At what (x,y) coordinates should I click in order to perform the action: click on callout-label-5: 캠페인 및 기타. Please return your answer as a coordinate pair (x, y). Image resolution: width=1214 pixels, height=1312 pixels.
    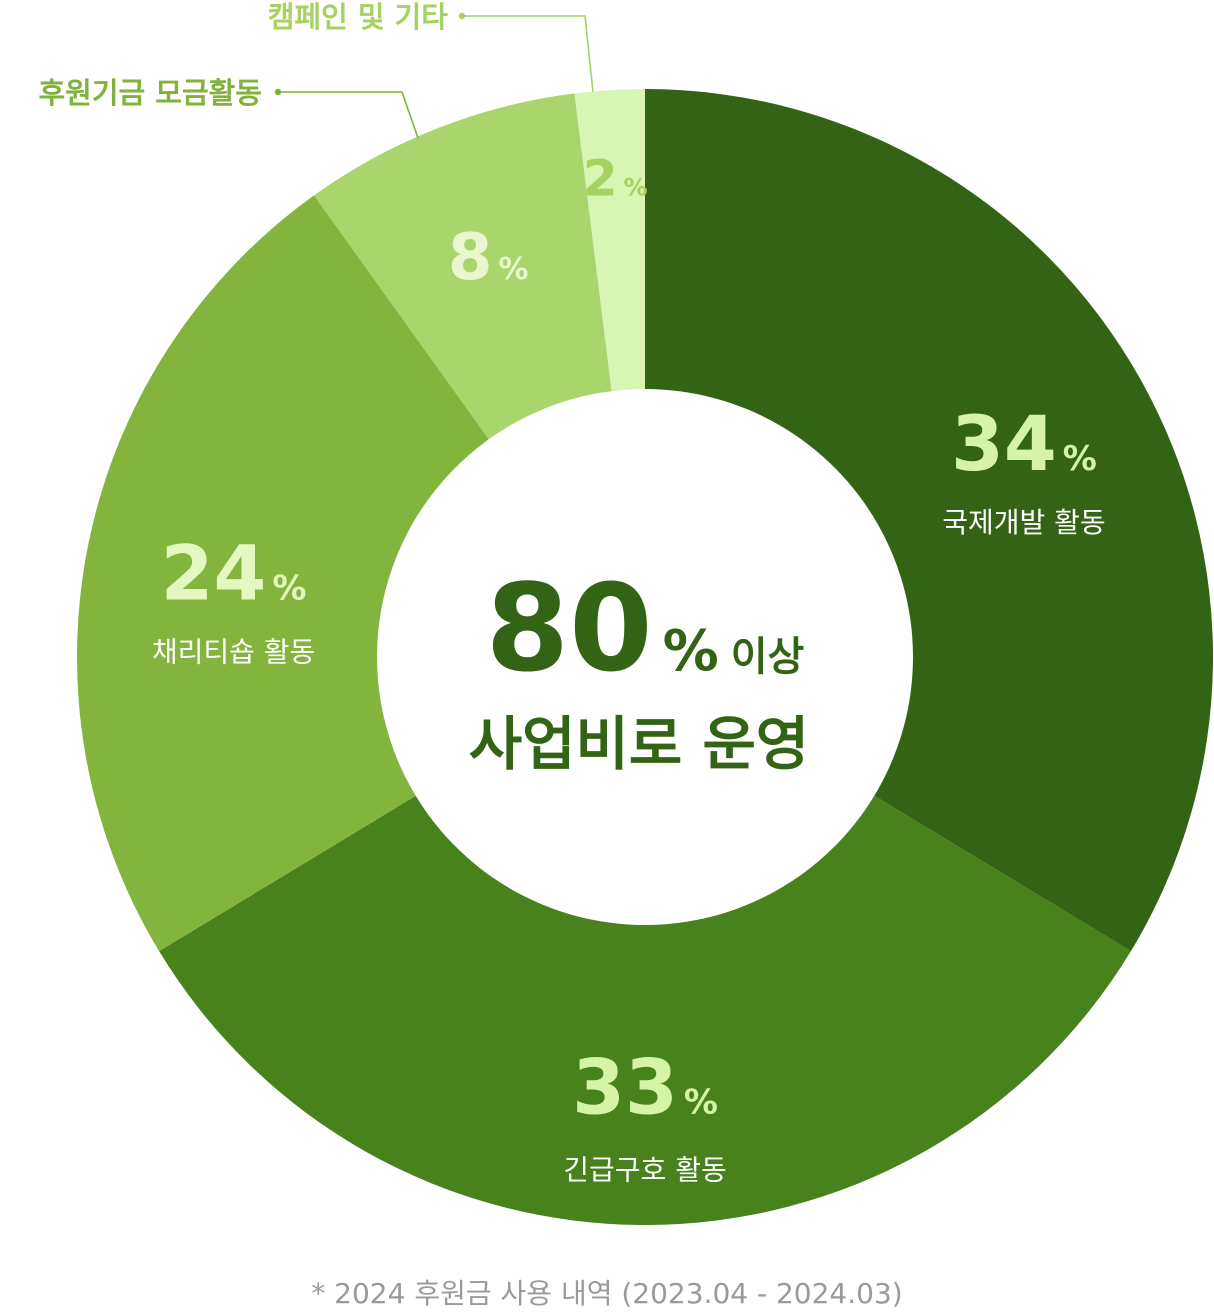
    Looking at the image, I should click on (358, 17).